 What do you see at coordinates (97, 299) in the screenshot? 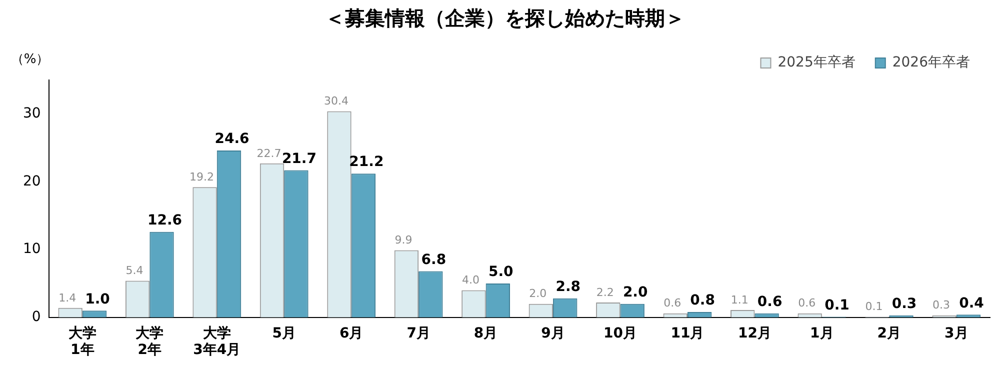
I see `data-label: 1.0` at bounding box center [97, 299].